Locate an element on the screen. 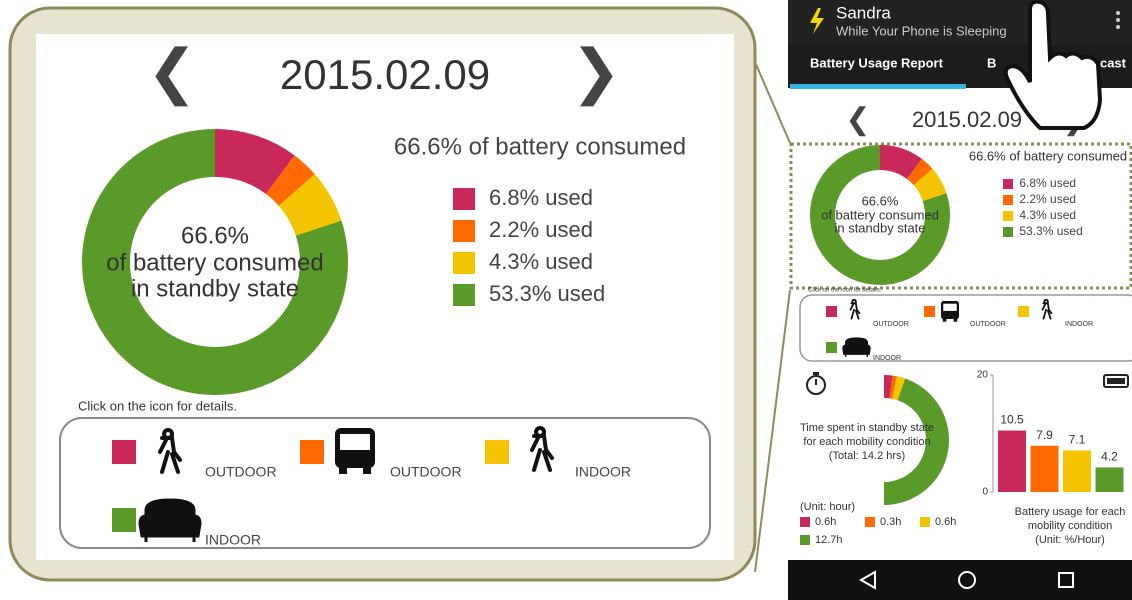  tab: cast is located at coordinates (1113, 62).